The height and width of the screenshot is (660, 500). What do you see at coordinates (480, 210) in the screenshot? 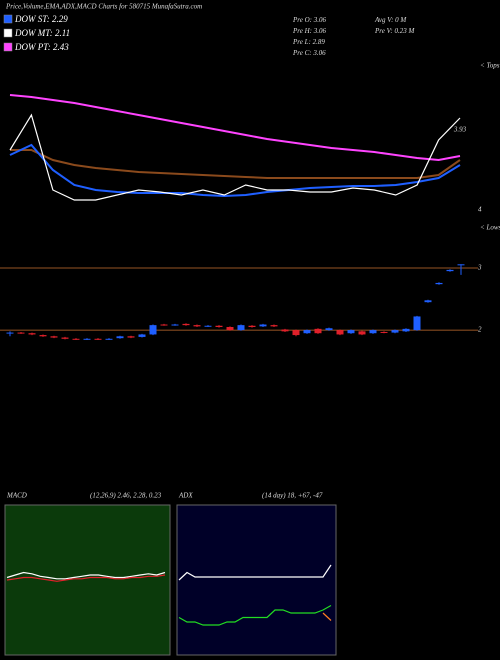
I see `y-tick-label: 4` at bounding box center [480, 210].